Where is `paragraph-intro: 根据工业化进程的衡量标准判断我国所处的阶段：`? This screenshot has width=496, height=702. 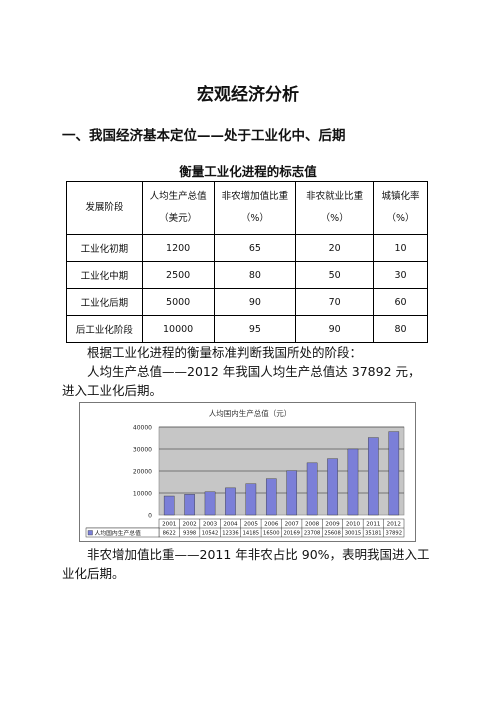 paragraph-intro: 根据工业化进程的衡量标准判断我国所处的阶段： is located at coordinates (225, 352).